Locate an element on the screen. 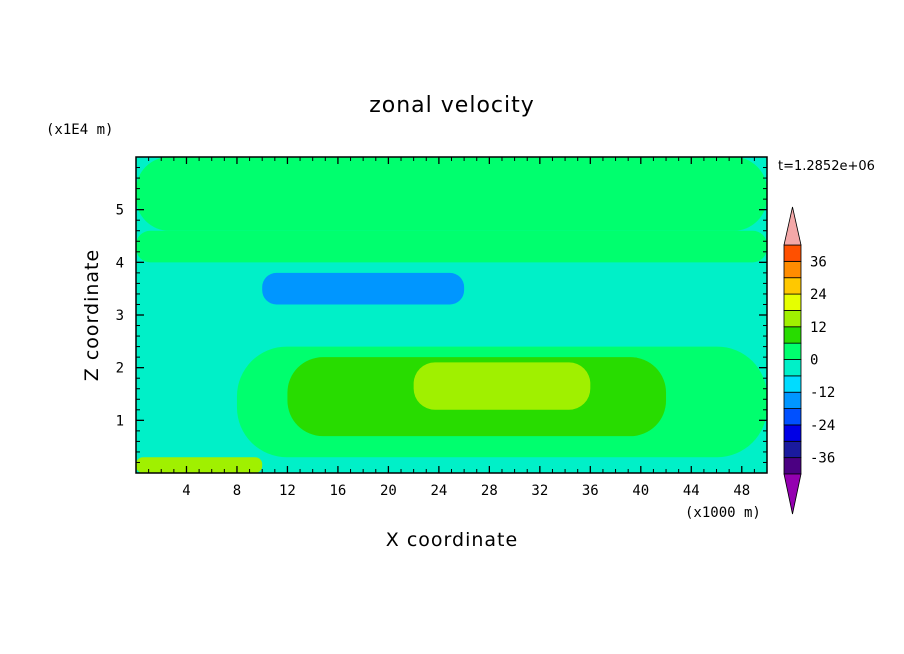  colorbar-tick-label: -24 is located at coordinates (822, 426).